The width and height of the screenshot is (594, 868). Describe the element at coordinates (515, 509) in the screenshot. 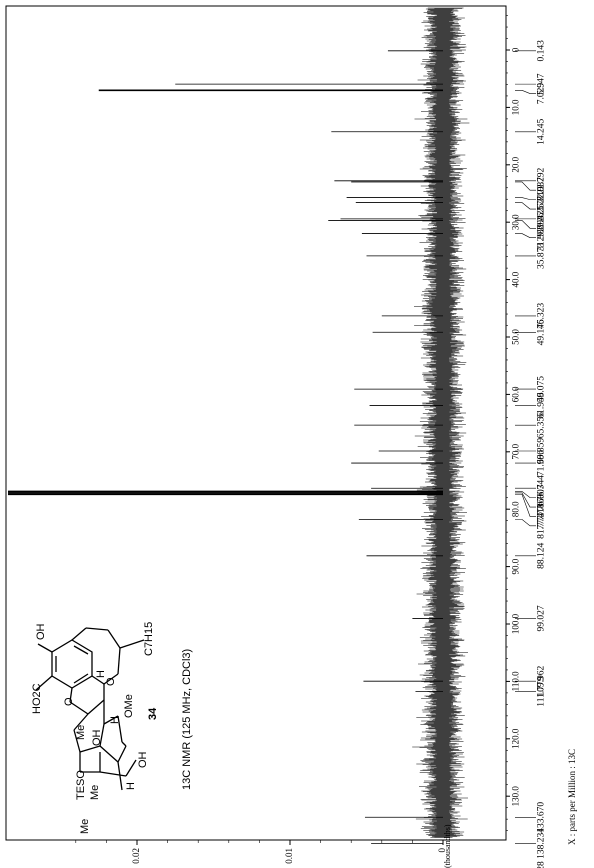

I see `x-tick-label: 80.0` at that location.